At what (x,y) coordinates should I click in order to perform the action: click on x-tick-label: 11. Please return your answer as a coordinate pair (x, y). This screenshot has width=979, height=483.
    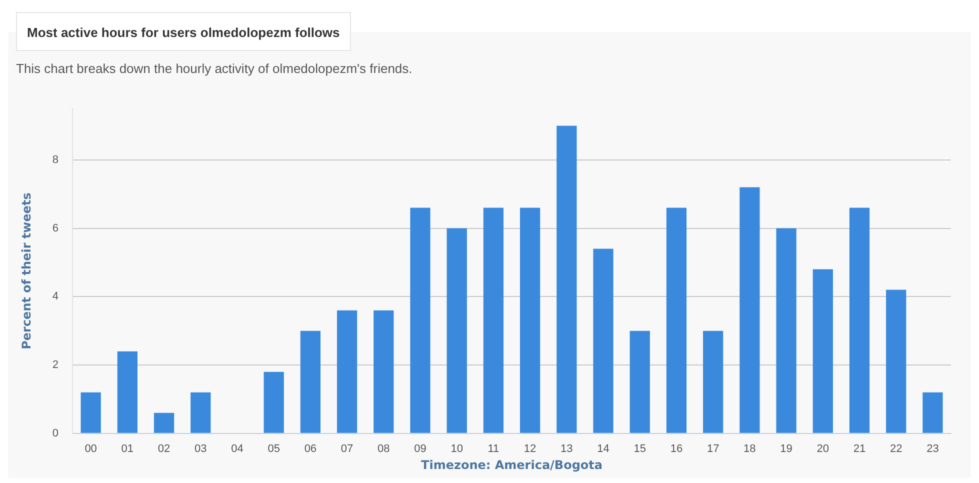
    Looking at the image, I should click on (494, 449).